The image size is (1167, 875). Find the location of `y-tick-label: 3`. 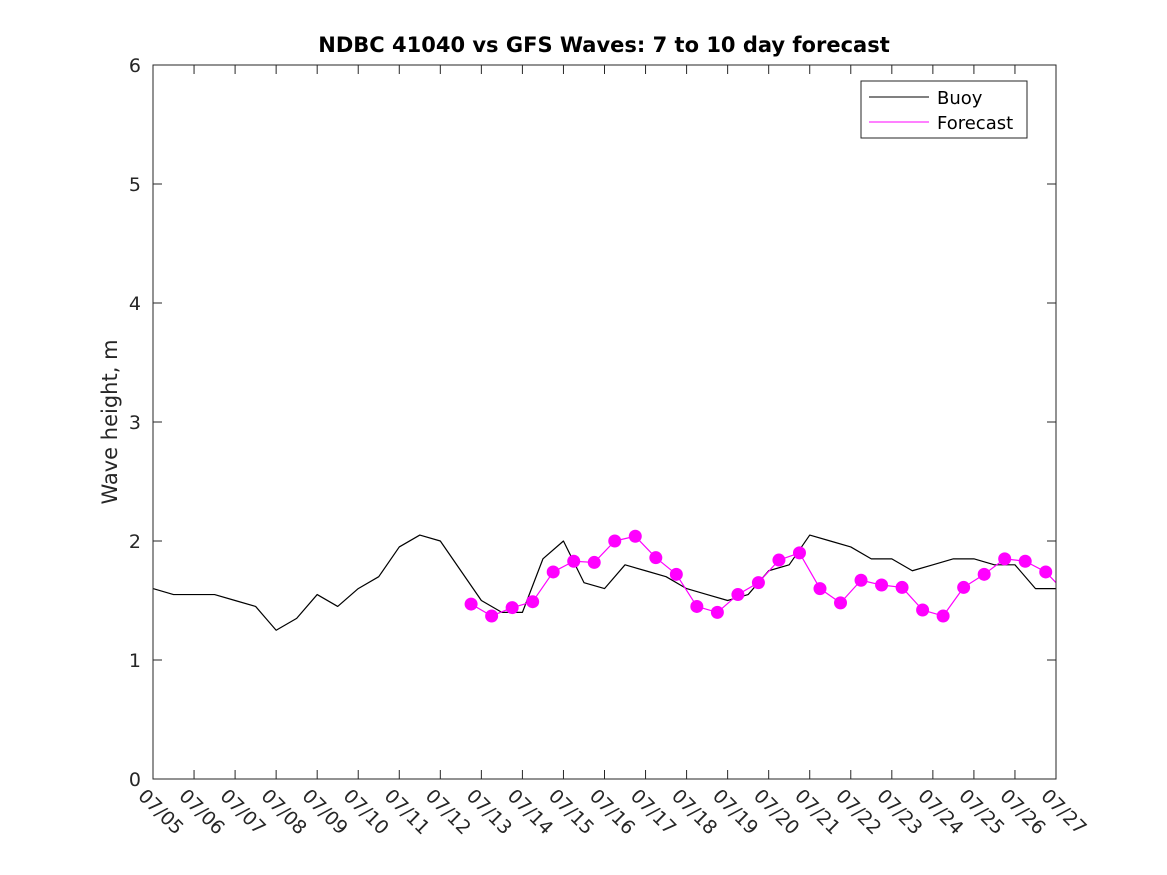

y-tick-label: 3 is located at coordinates (135, 423).